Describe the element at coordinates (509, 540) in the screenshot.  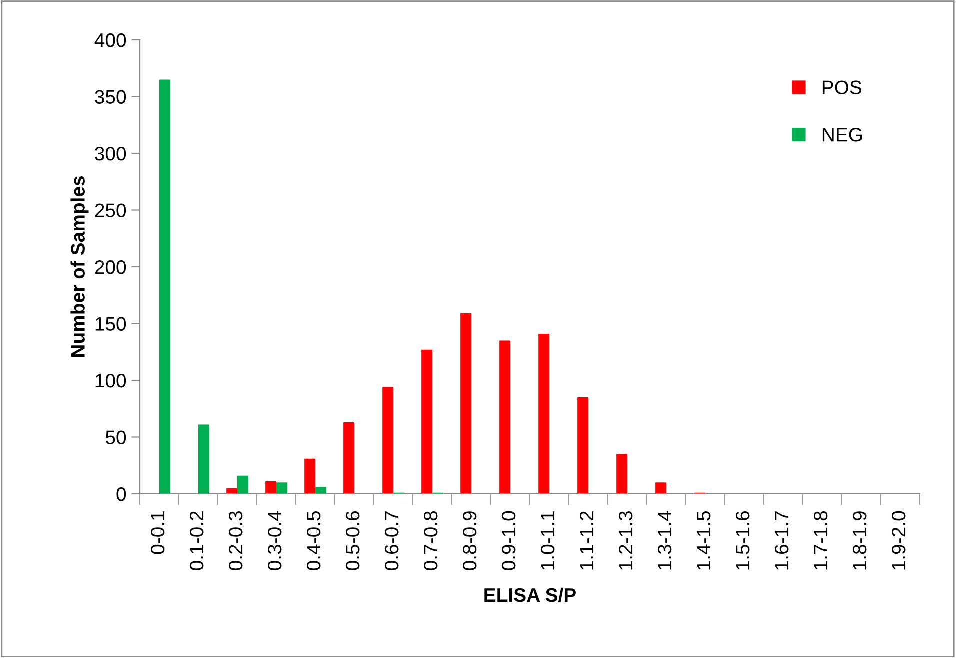
I see `x-tick-label: 0.9-1.0` at that location.